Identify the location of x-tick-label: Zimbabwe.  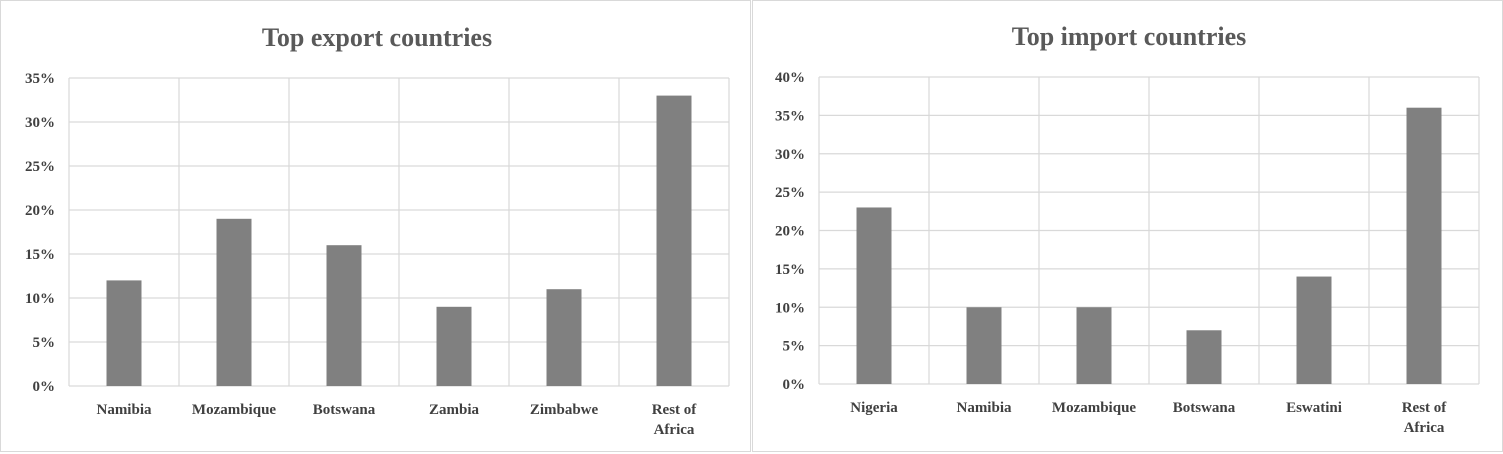
(564, 410).